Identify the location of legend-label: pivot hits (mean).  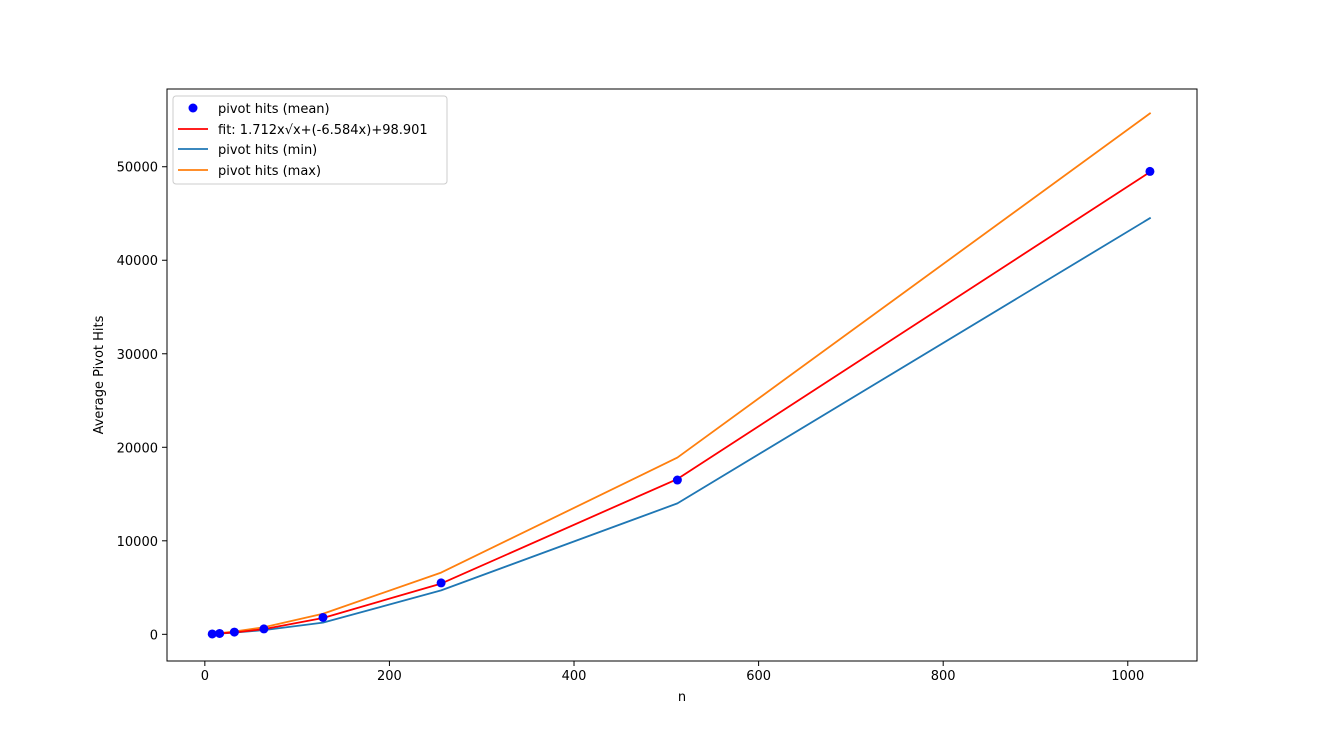
(274, 109).